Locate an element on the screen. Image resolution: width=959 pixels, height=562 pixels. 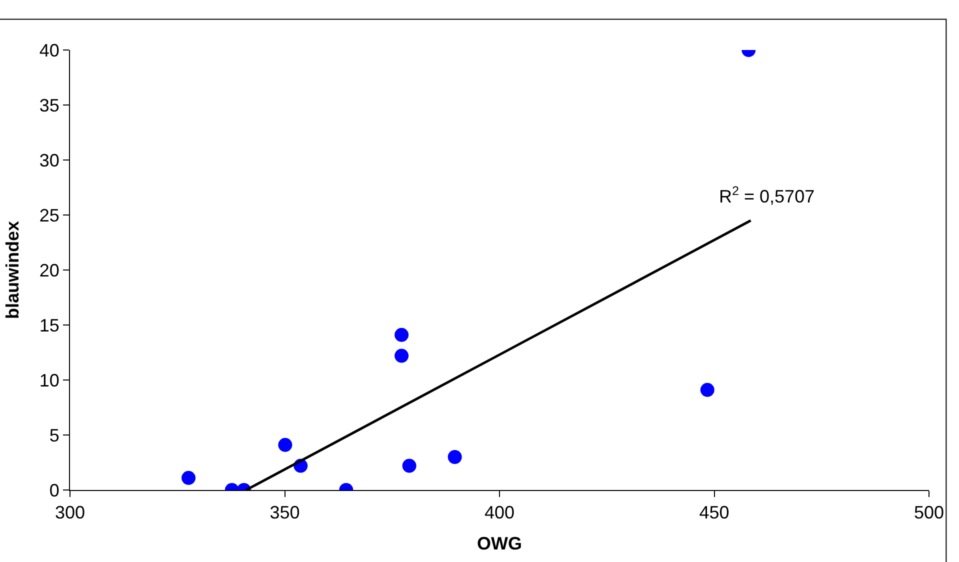
annotation: R$^{2}$ = 0,5707 is located at coordinates (767, 195).